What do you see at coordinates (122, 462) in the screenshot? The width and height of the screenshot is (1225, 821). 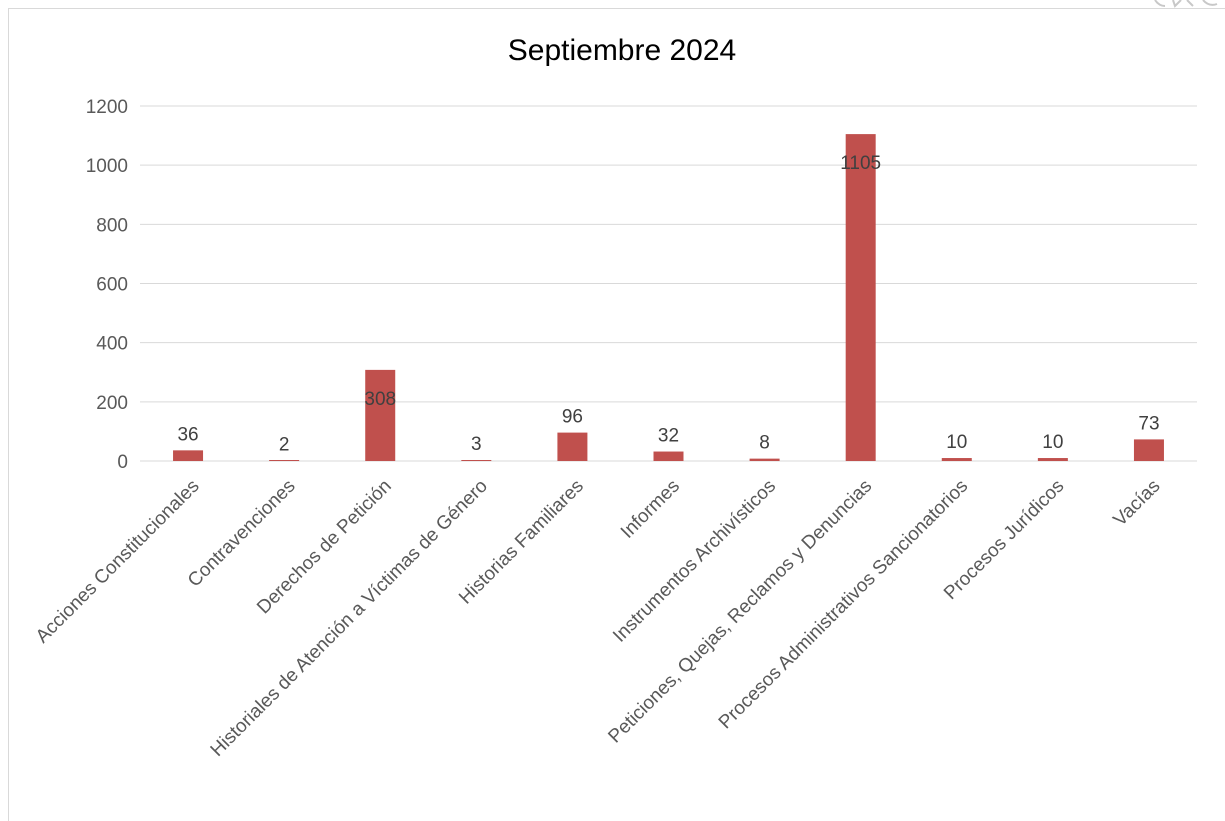 I see `y-tick-label-0: 0` at bounding box center [122, 462].